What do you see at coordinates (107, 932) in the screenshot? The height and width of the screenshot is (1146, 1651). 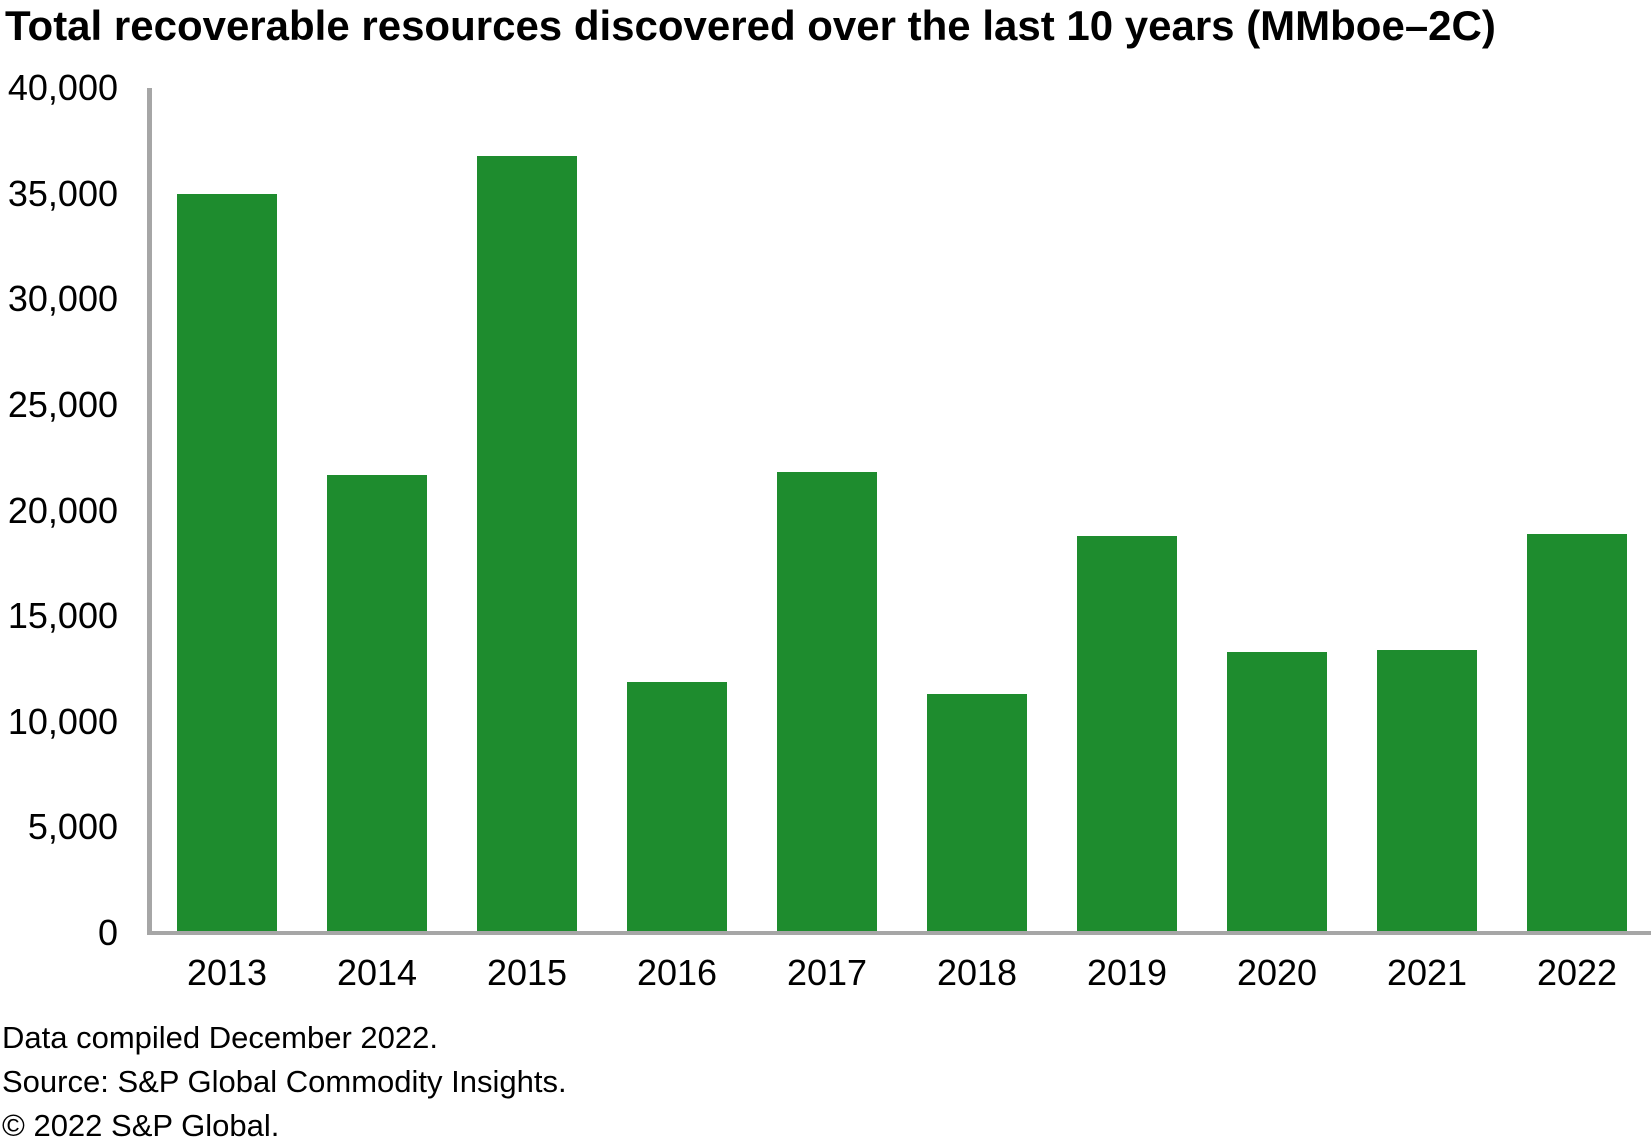 I see `y-tick-label-0: 0` at bounding box center [107, 932].